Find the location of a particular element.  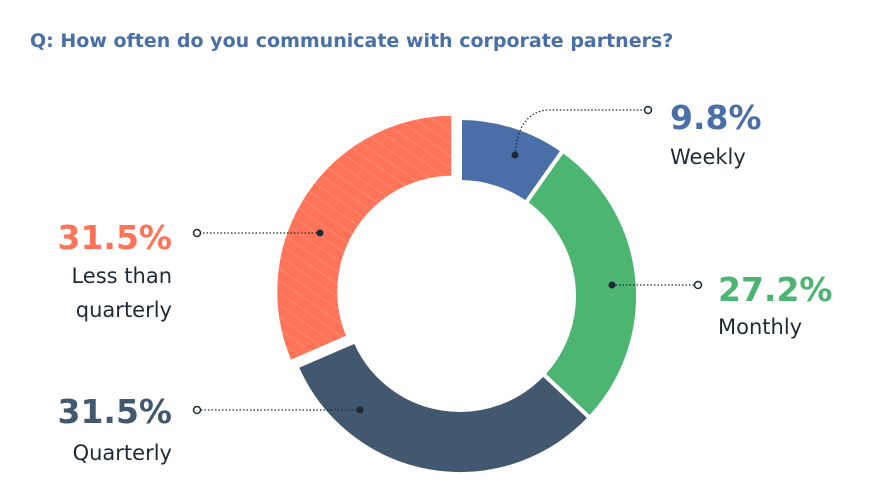

category-label: Weekly is located at coordinates (708, 157).